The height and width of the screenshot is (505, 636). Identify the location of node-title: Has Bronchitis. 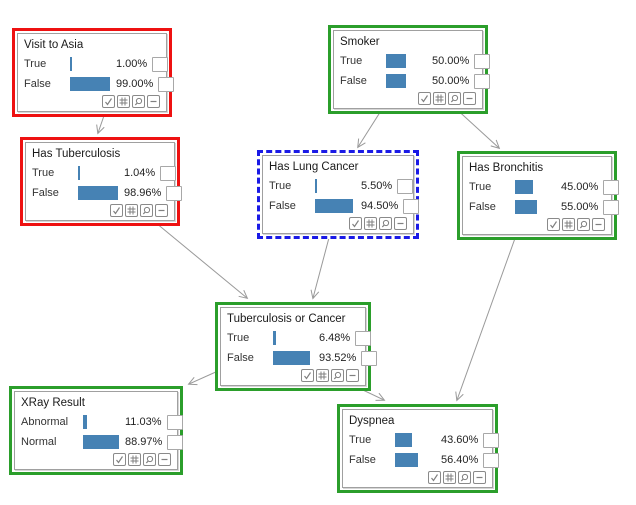
(506, 168).